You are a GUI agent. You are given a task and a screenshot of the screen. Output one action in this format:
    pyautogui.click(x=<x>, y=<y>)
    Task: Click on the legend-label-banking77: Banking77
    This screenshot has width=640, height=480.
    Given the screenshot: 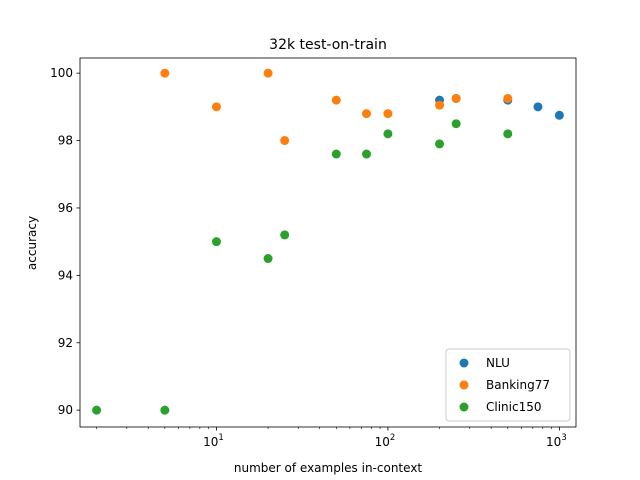 What is the action you would take?
    pyautogui.click(x=518, y=385)
    